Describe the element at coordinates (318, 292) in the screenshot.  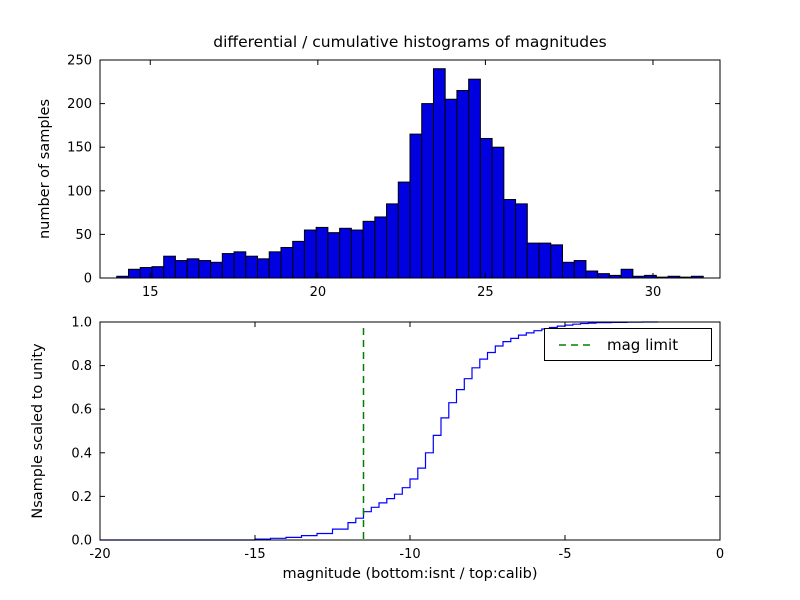
I see `tick-label: 20` at that location.